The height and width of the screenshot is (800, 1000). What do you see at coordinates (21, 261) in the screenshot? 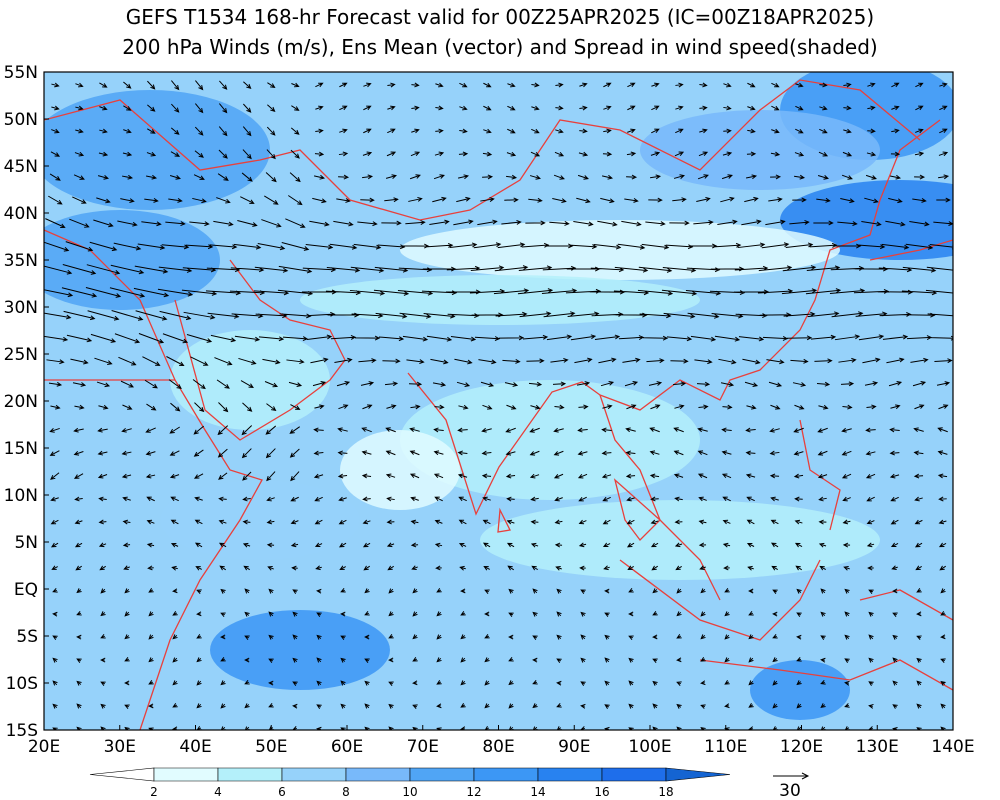
I see `lat-label: 35N` at bounding box center [21, 261].